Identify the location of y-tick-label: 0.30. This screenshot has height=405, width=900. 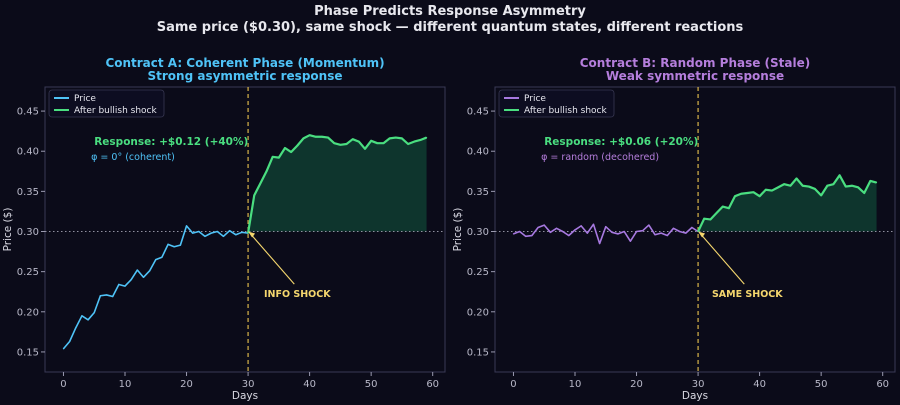
(478, 232).